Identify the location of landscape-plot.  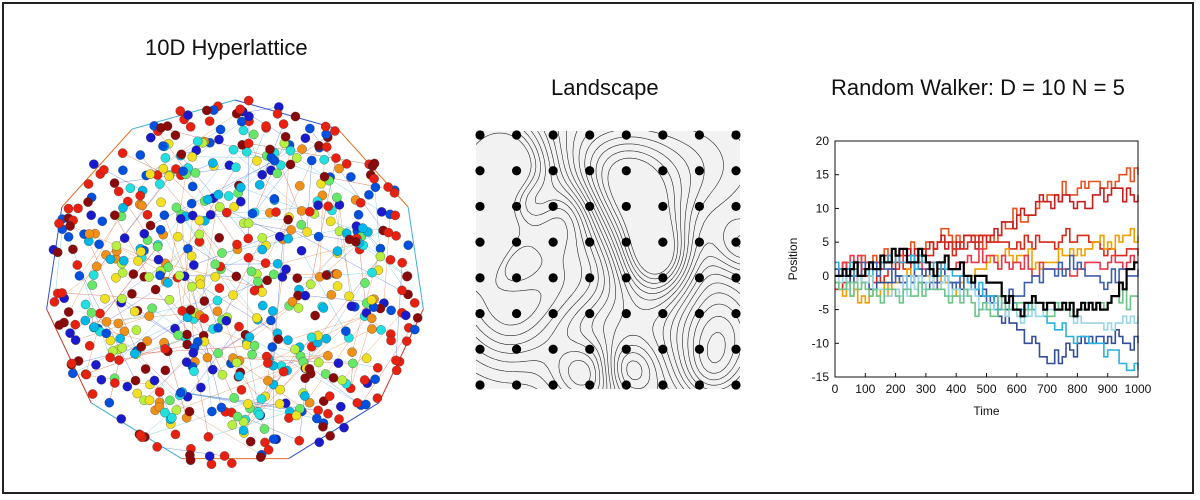
(608, 260).